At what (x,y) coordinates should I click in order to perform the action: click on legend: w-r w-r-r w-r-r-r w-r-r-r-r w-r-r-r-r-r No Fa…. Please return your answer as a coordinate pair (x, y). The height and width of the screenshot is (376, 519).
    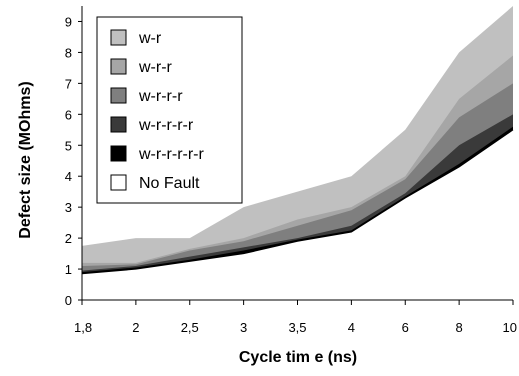
    Looking at the image, I should click on (169, 110).